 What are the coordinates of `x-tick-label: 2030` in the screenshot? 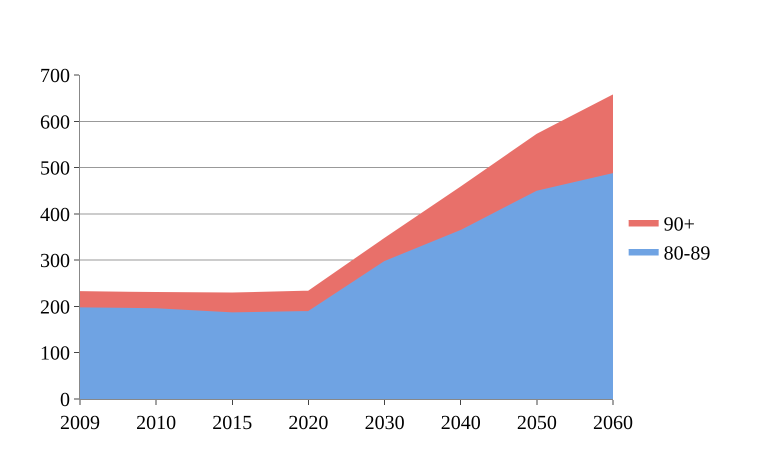 It's located at (384, 423).